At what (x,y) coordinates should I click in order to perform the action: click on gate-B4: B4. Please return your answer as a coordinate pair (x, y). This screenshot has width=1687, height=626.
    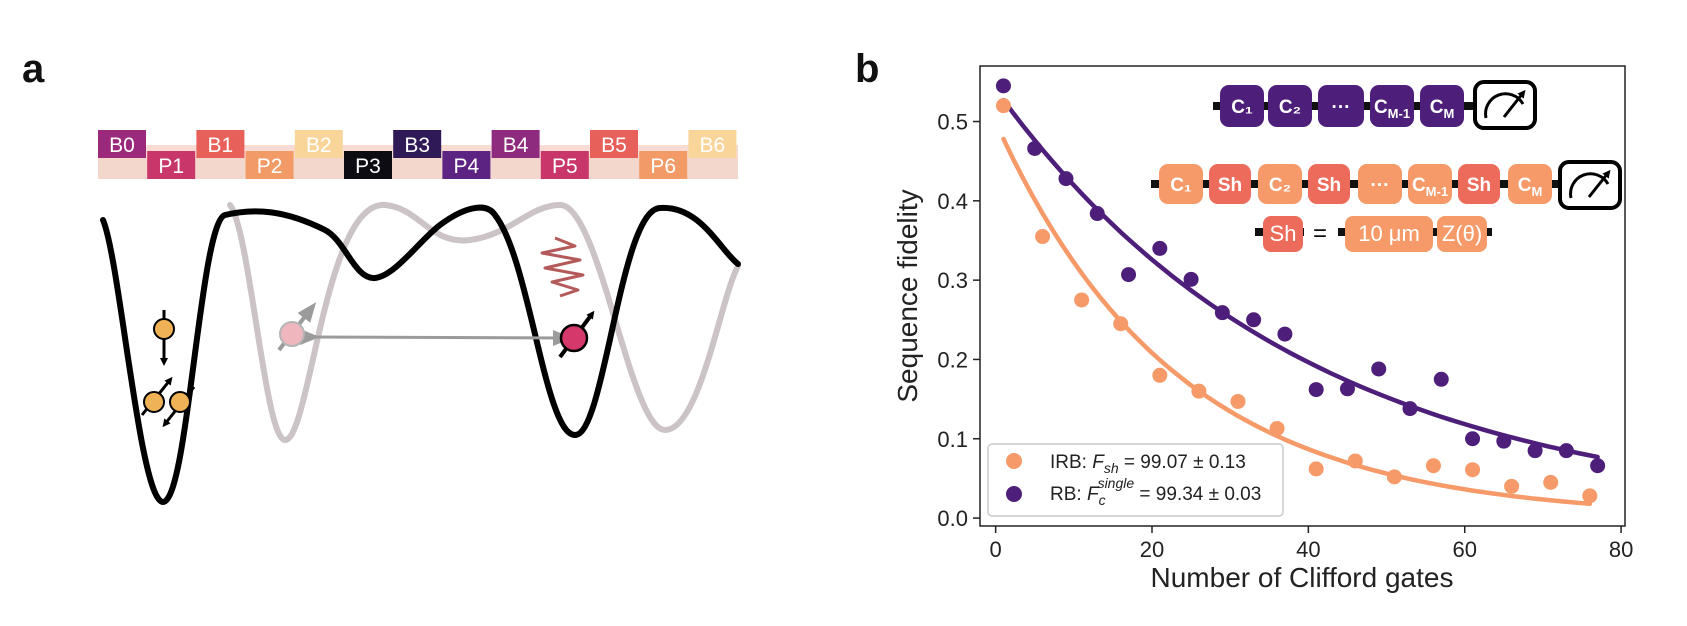
    Looking at the image, I should click on (515, 144).